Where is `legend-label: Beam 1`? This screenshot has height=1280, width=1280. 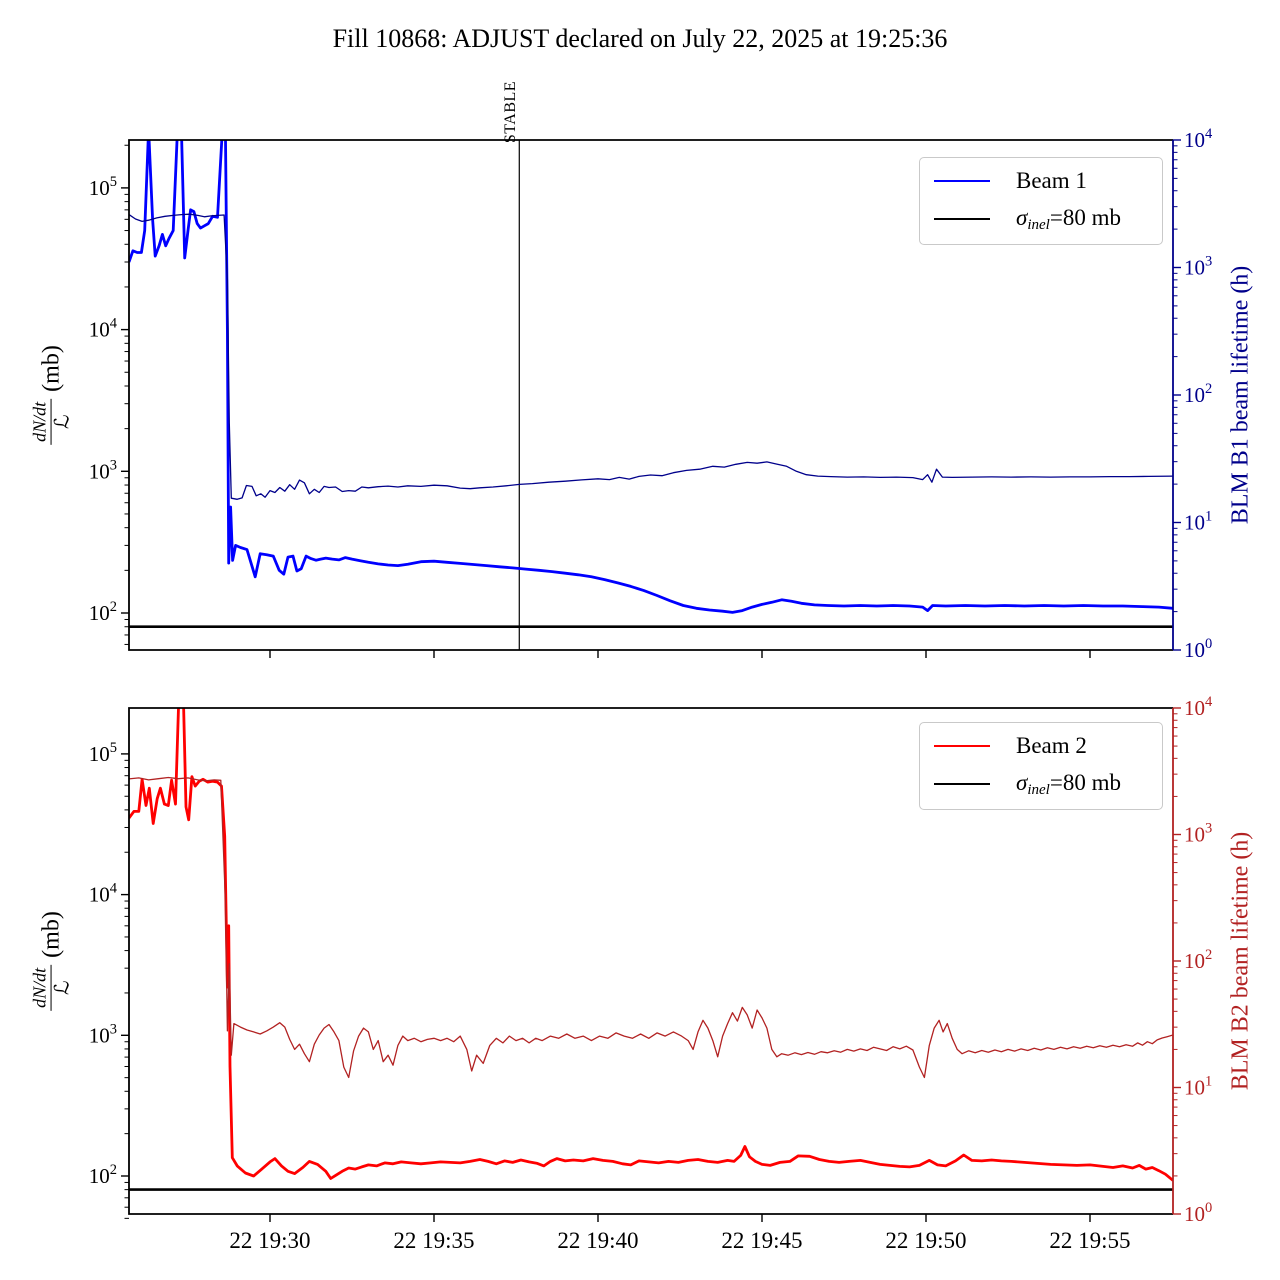
legend-label: Beam 1 is located at coordinates (1051, 180).